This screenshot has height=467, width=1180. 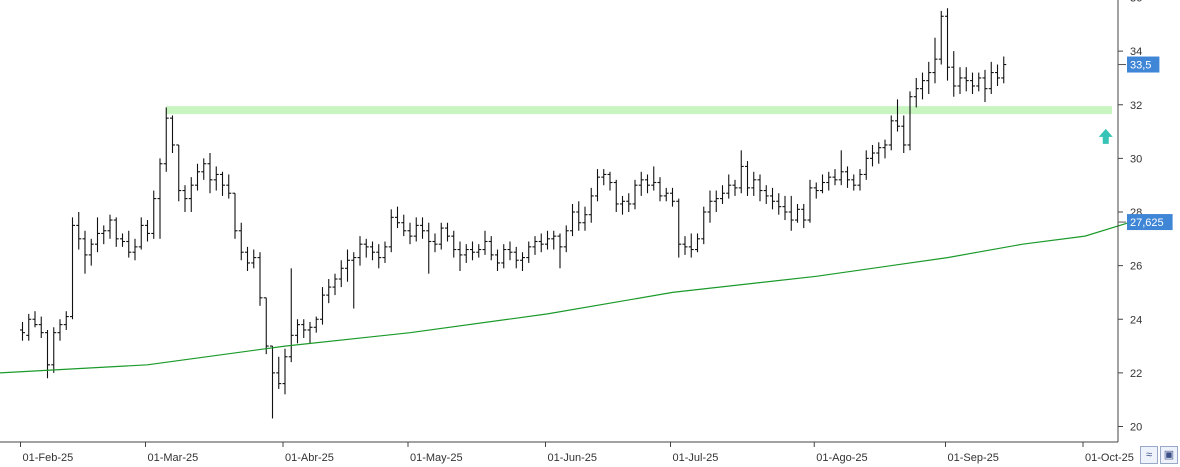 I want to click on collapse-icon: ≈, so click(x=1149, y=455).